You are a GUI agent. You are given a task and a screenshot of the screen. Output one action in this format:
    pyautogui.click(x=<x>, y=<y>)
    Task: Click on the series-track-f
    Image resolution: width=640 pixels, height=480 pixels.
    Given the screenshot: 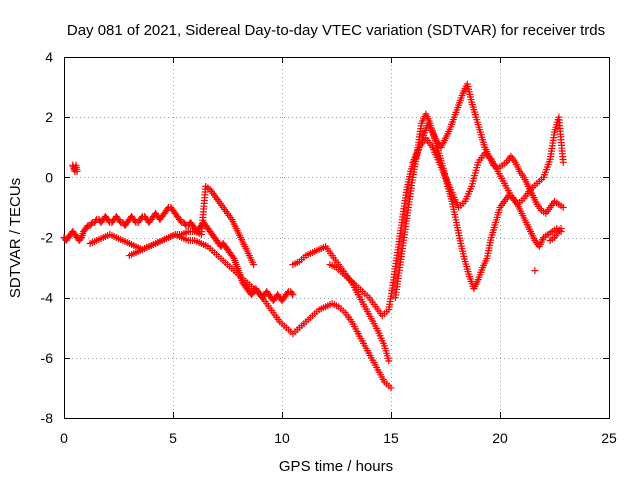 What is the action you would take?
    pyautogui.click(x=478, y=206)
    